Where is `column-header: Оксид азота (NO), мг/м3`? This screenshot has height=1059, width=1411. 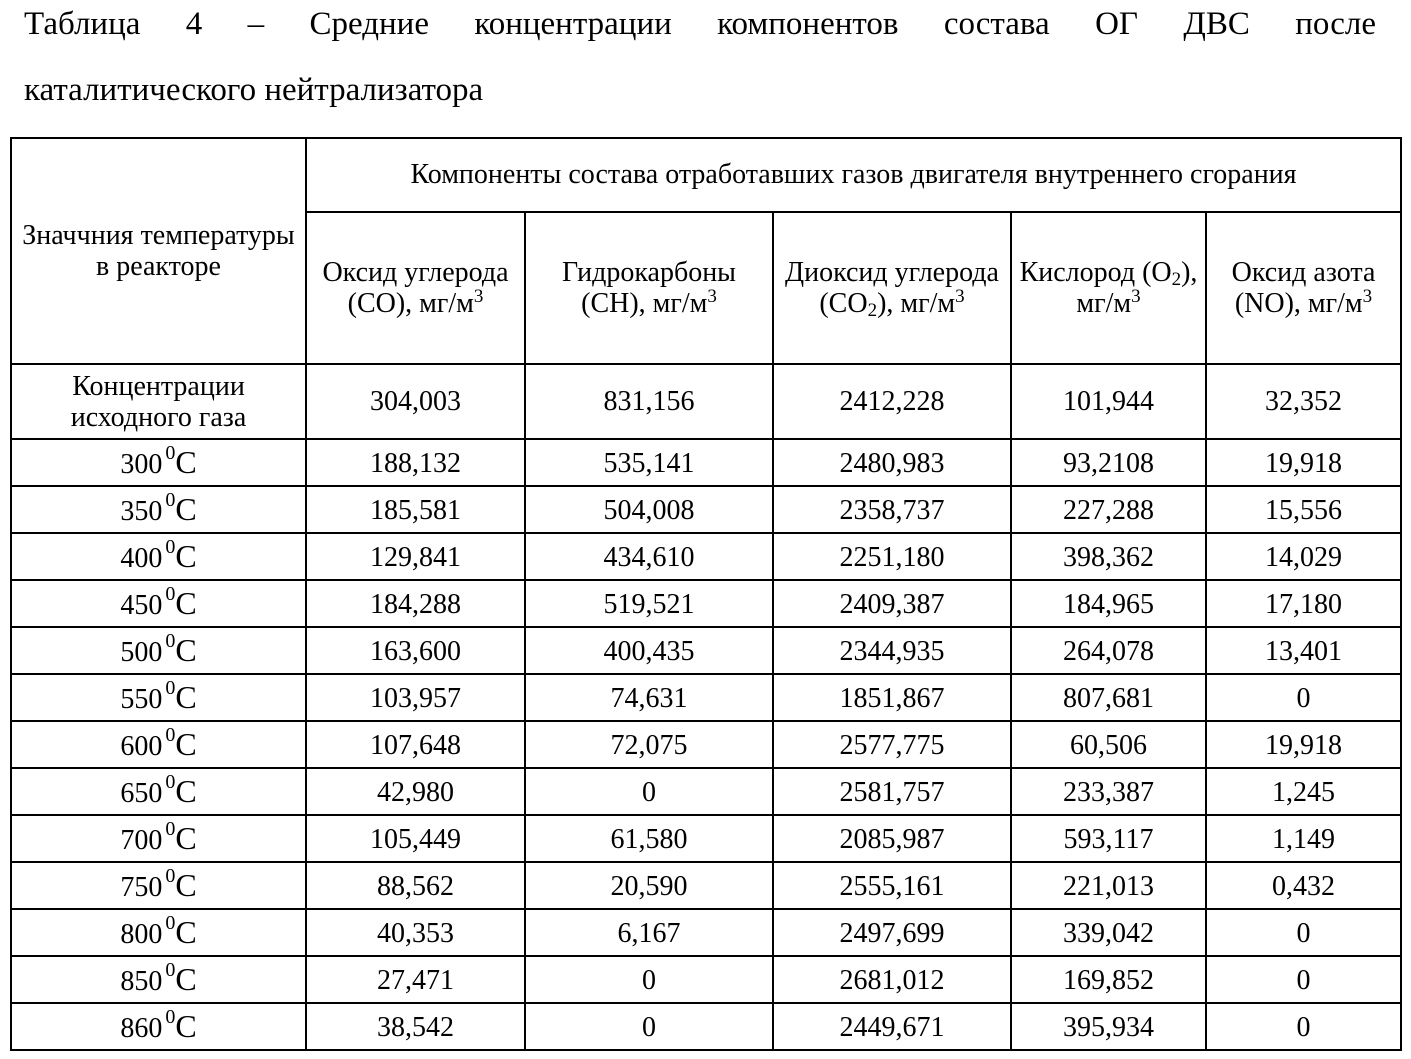 column-header: Оксид азота (NO), мг/м3 is located at coordinates (1303, 288).